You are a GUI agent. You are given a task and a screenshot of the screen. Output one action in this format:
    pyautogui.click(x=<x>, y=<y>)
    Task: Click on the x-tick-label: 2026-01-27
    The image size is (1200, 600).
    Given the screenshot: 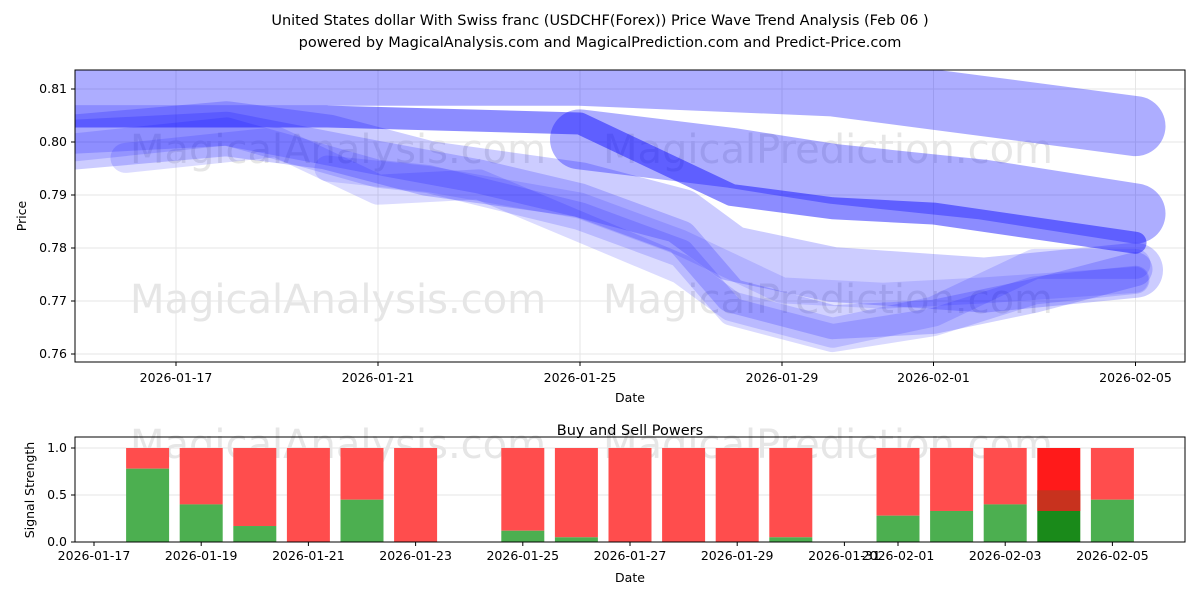 What is the action you would take?
    pyautogui.click(x=630, y=555)
    